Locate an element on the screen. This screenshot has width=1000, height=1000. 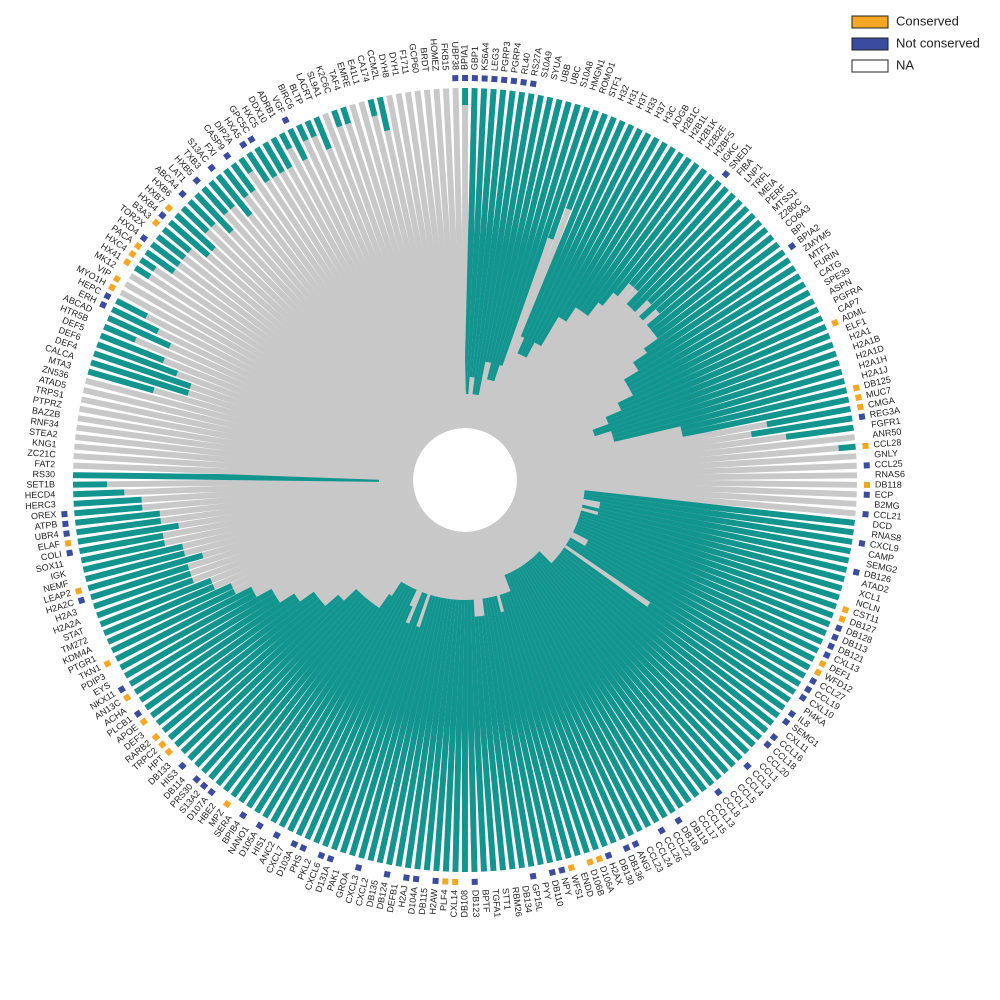
gene-label: UBC is located at coordinates (575, 74).